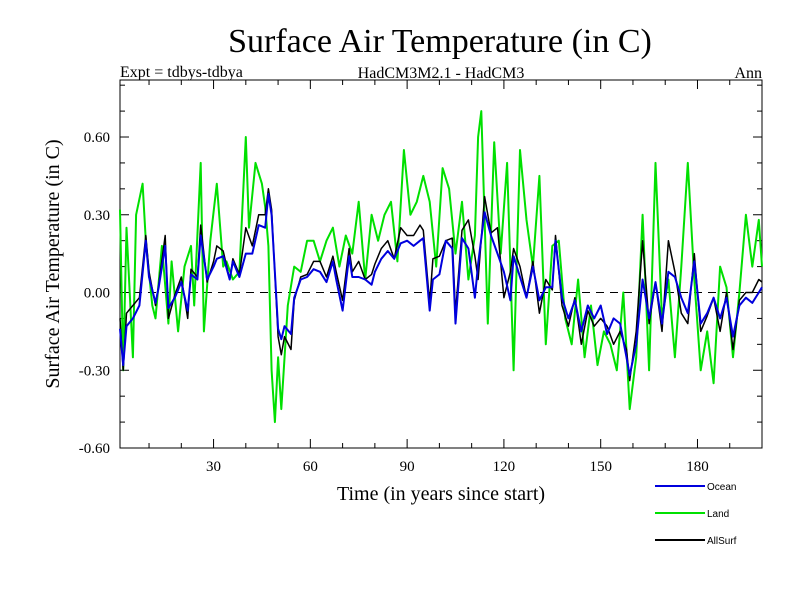 The width and height of the screenshot is (800, 600). I want to click on legend-label-ocean: Ocean, so click(721, 487).